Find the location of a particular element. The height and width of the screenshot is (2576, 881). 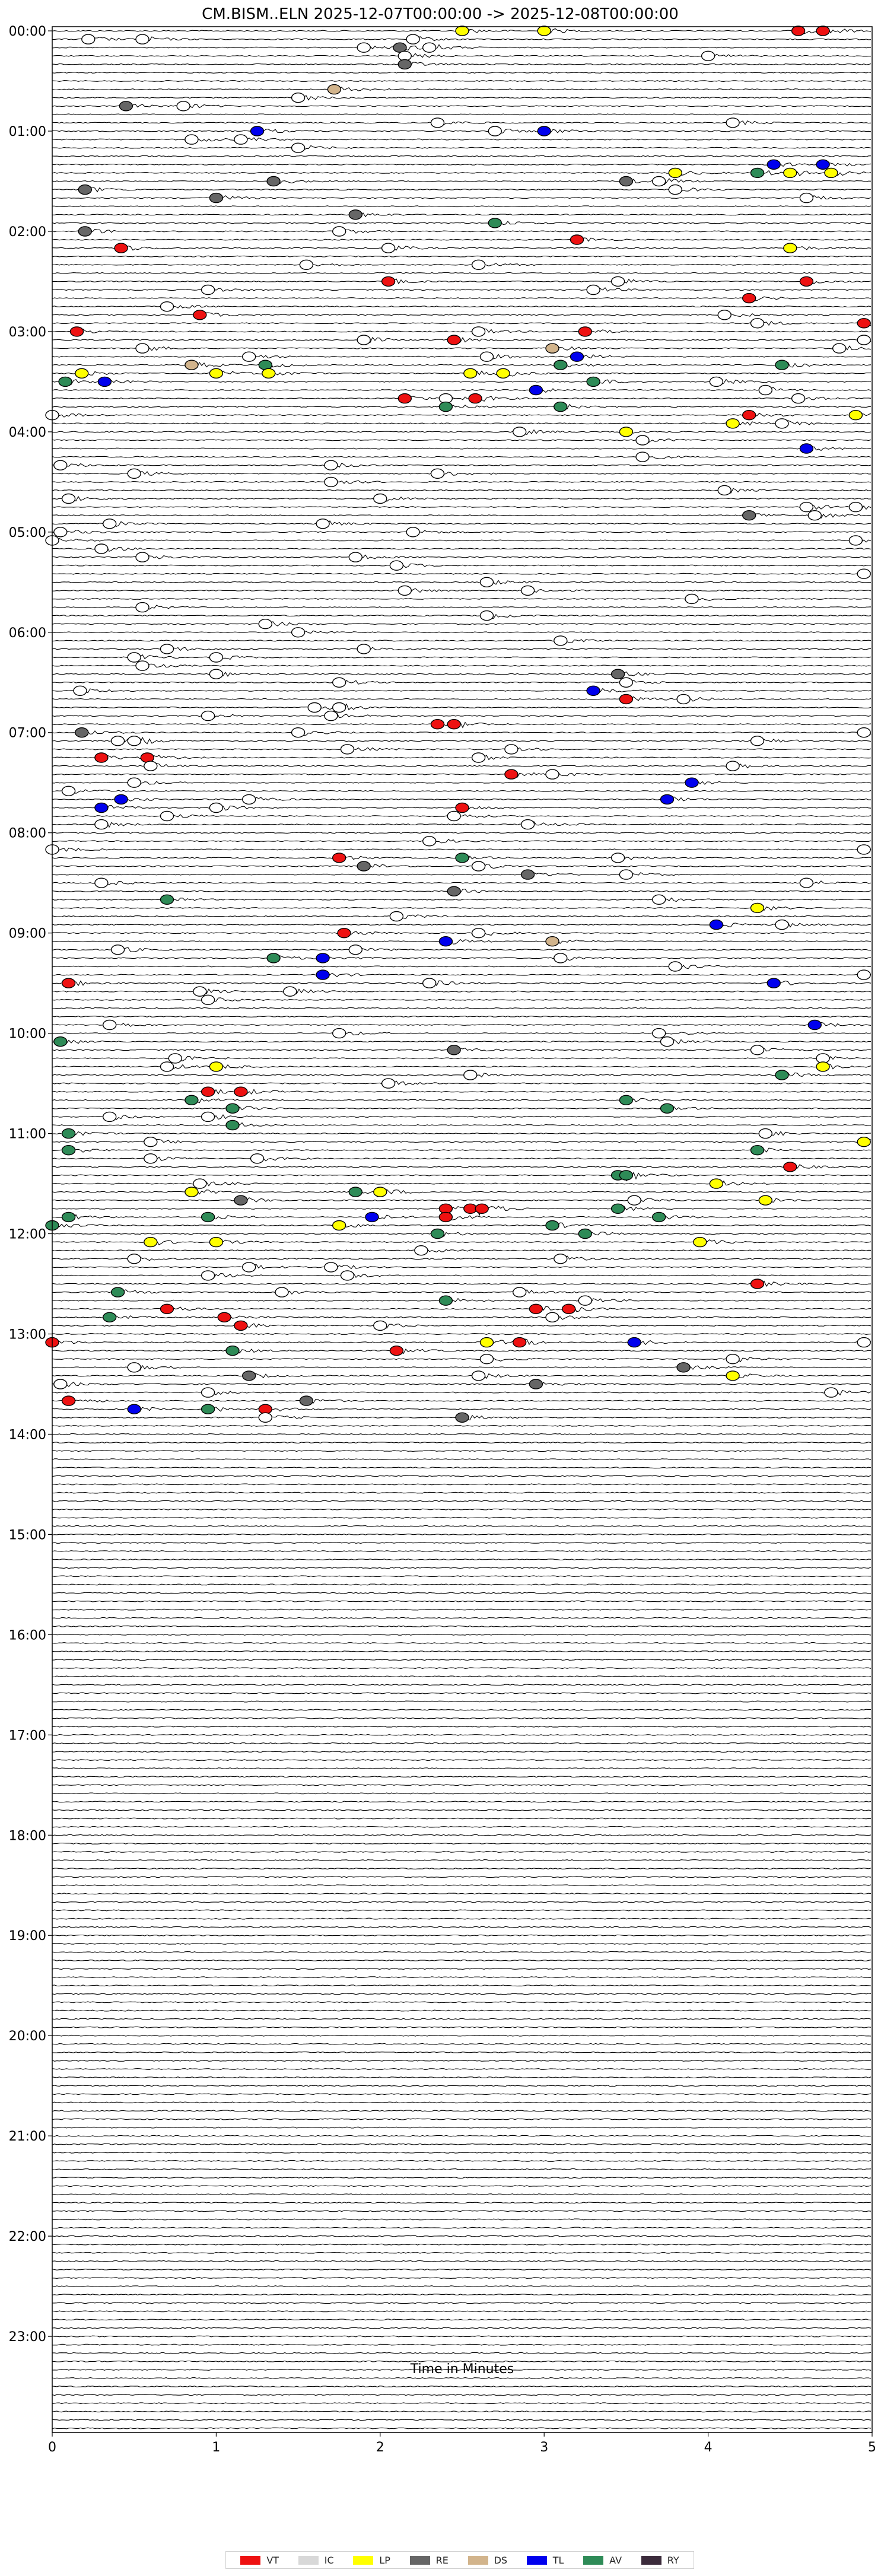

y-tick-label: 22:00 is located at coordinates (27, 2237).